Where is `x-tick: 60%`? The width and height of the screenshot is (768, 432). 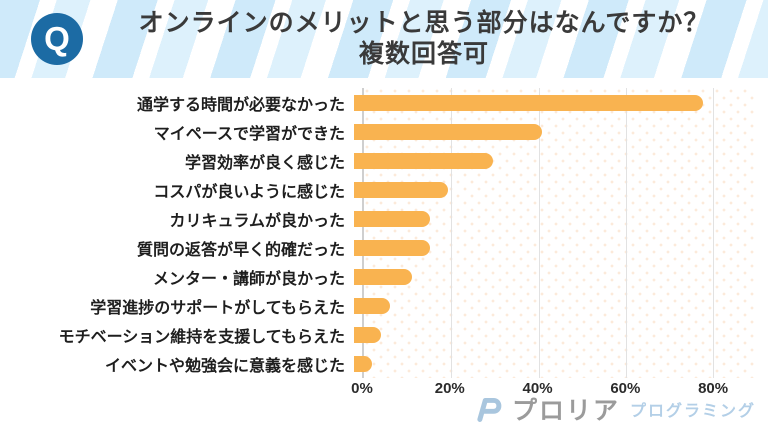 x-tick: 60% is located at coordinates (625, 388).